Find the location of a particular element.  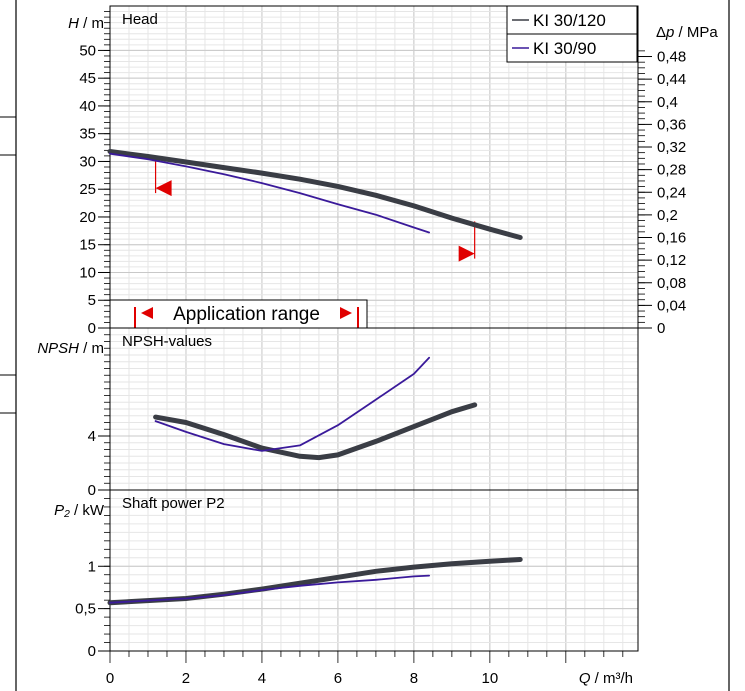

y2-tick-label: 0 is located at coordinates (661, 328).